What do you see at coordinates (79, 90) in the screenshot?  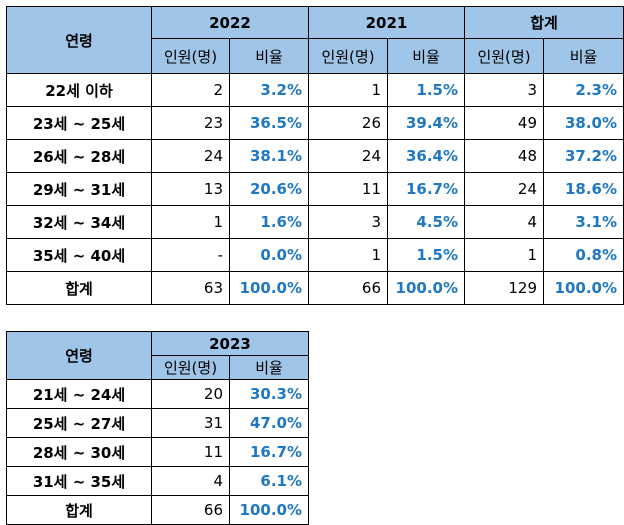 I see `age-range-cell: 22세 이하` at bounding box center [79, 90].